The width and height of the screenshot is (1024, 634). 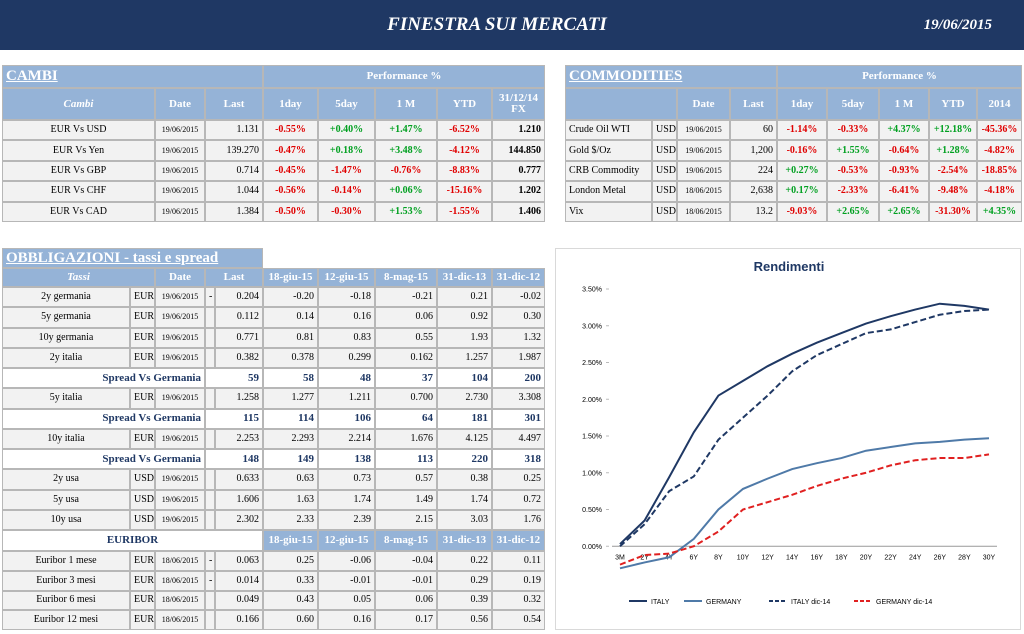 What do you see at coordinates (608, 130) in the screenshot?
I see `table-cell: Crude Oil WTI` at bounding box center [608, 130].